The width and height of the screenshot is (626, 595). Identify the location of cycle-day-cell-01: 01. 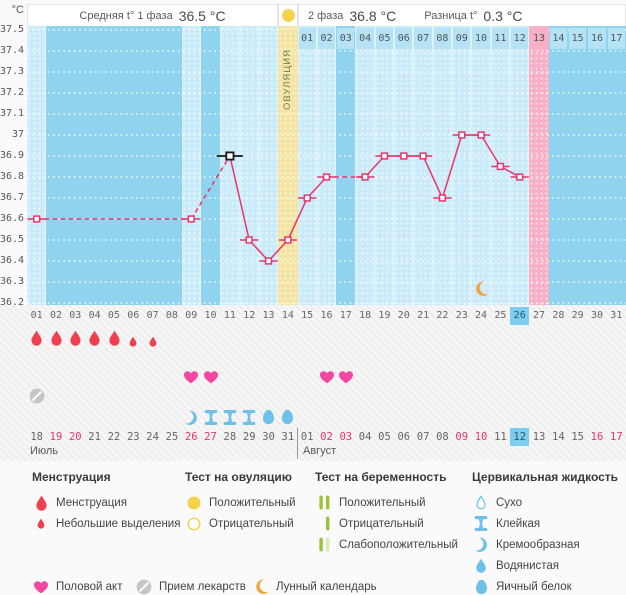
(36, 315).